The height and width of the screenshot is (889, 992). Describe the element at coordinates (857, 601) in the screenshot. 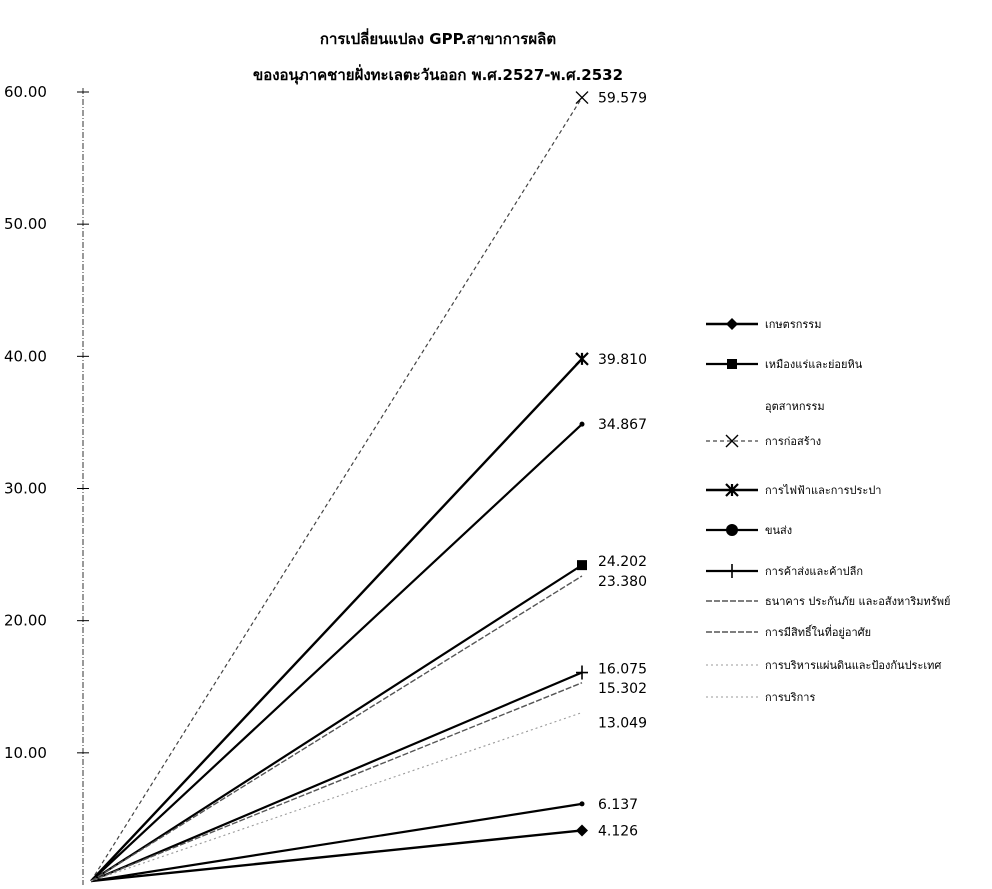

I see `legend-label: ธนาคาร ประกันภัย และอสังหาริมทรัพย์` at that location.